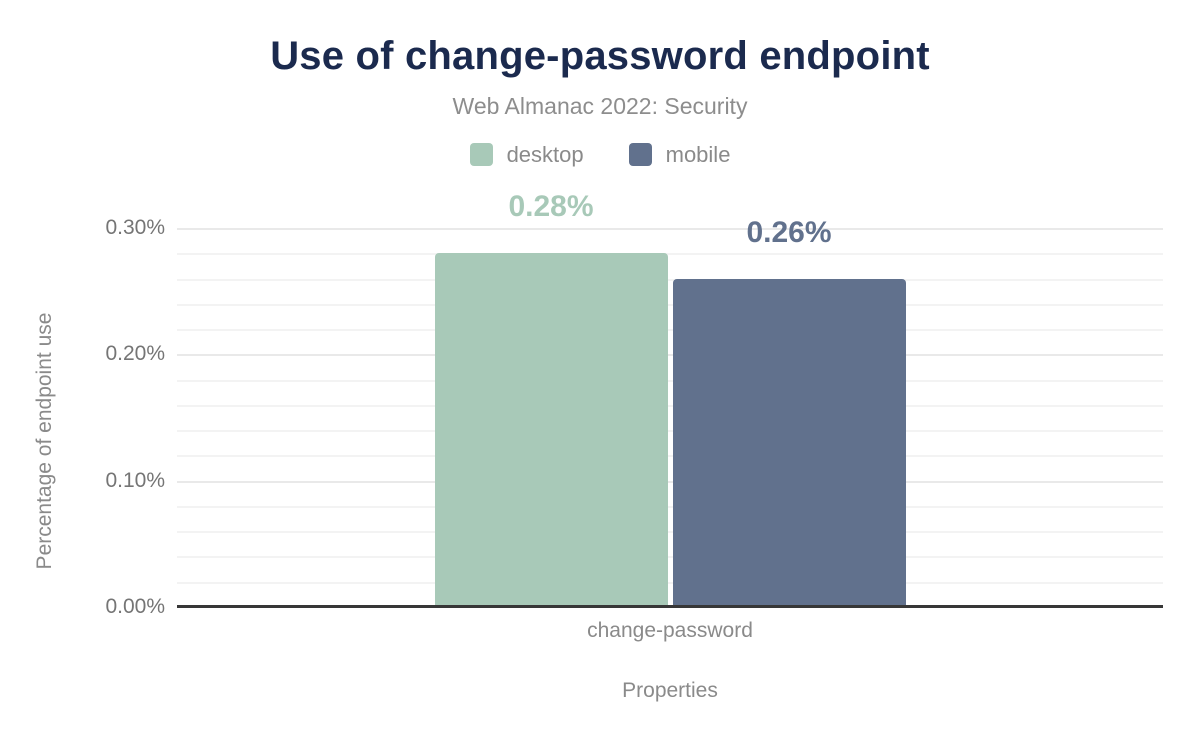  I want to click on data-label-mobile: 0.26%, so click(789, 232).